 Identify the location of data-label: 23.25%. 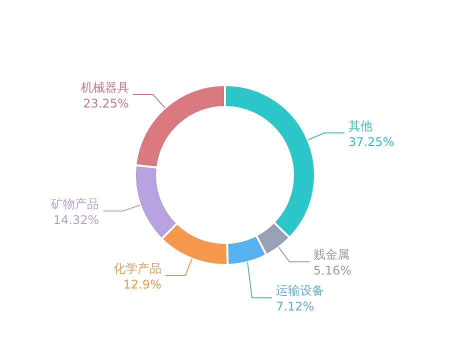
(106, 103).